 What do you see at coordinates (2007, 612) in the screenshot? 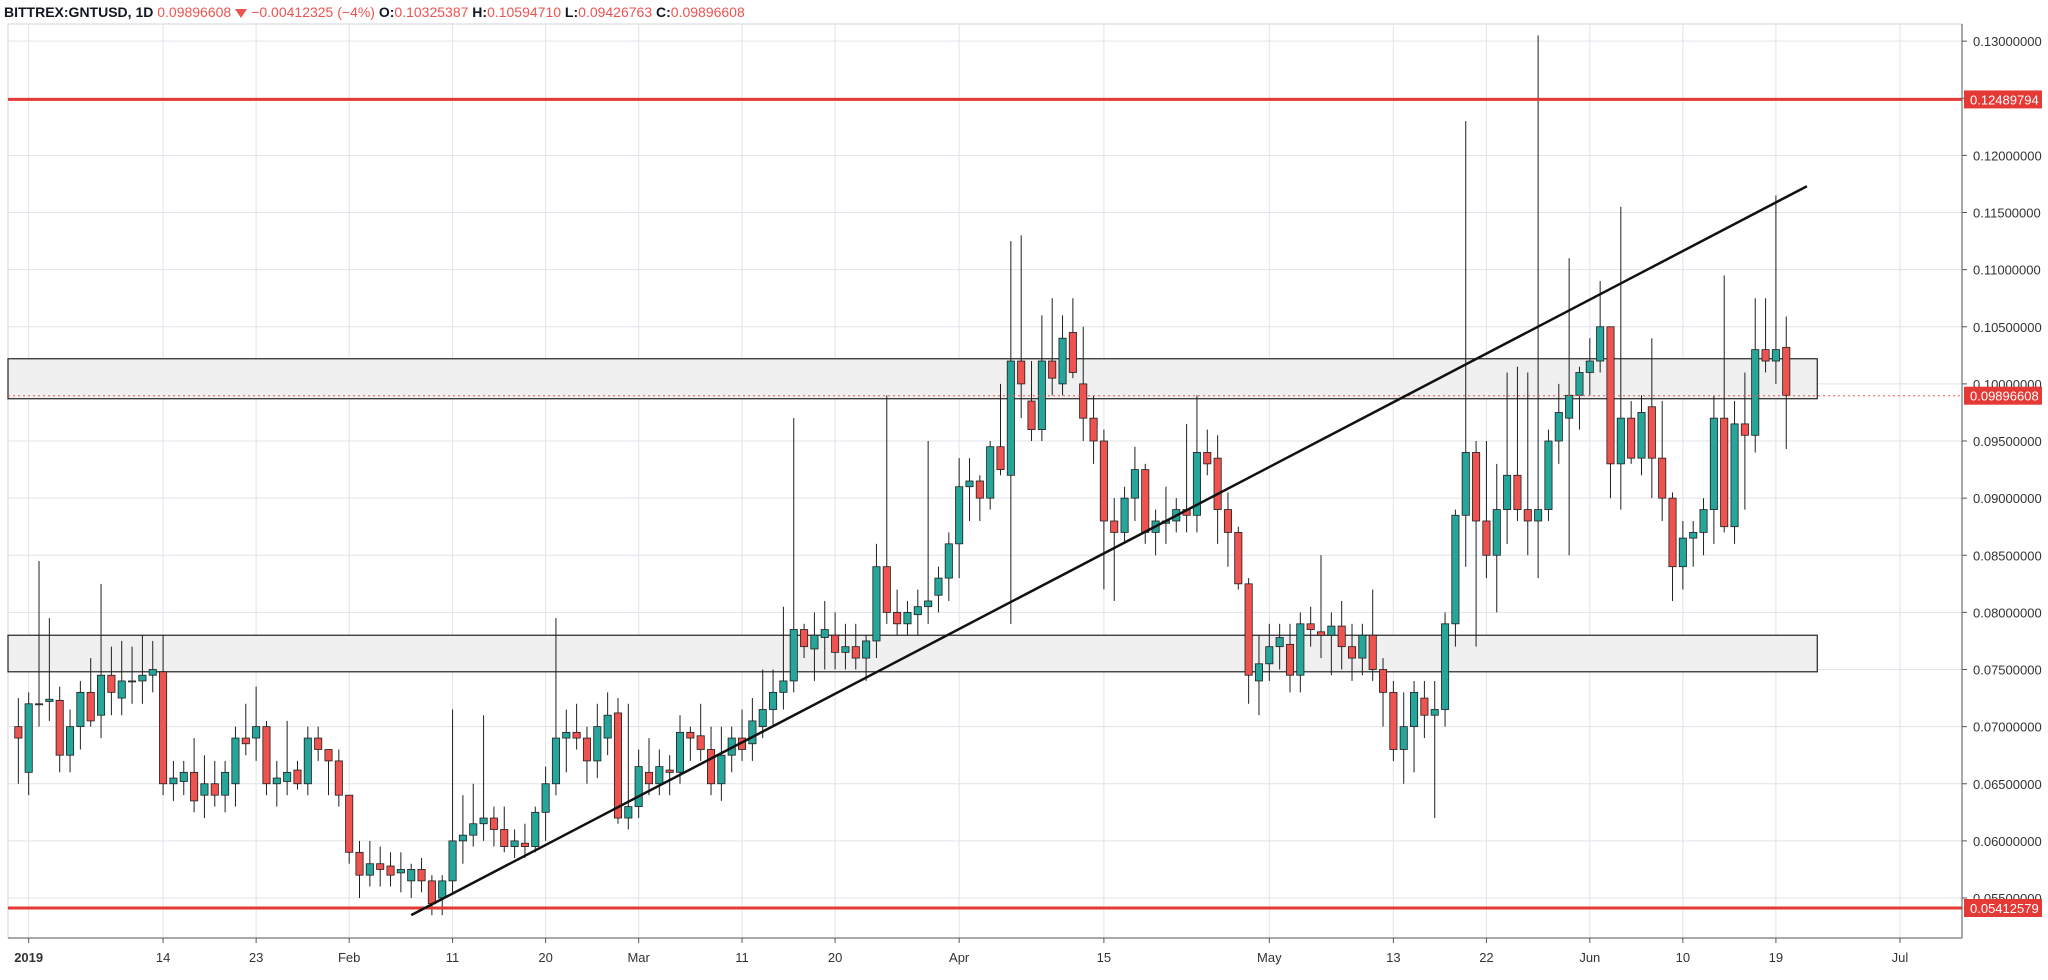
I see `y-tick-label: 0.08000000` at bounding box center [2007, 612].